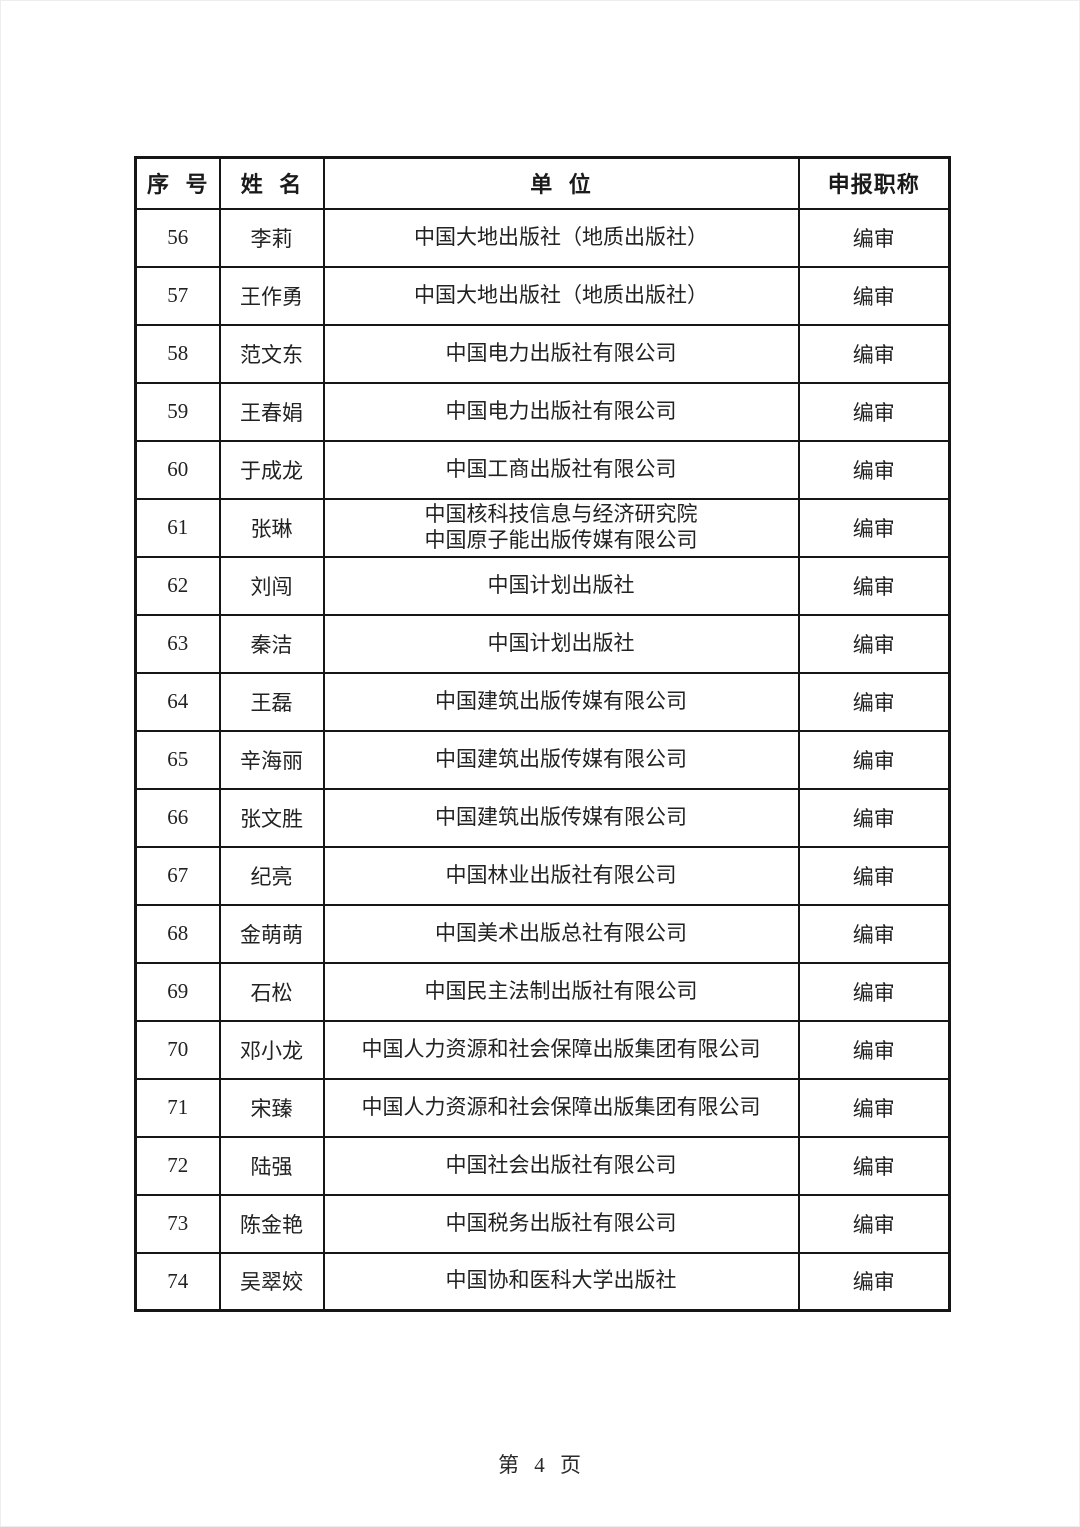 This screenshot has width=1080, height=1527. I want to click on cell-person-name: 张文胜, so click(271, 817).